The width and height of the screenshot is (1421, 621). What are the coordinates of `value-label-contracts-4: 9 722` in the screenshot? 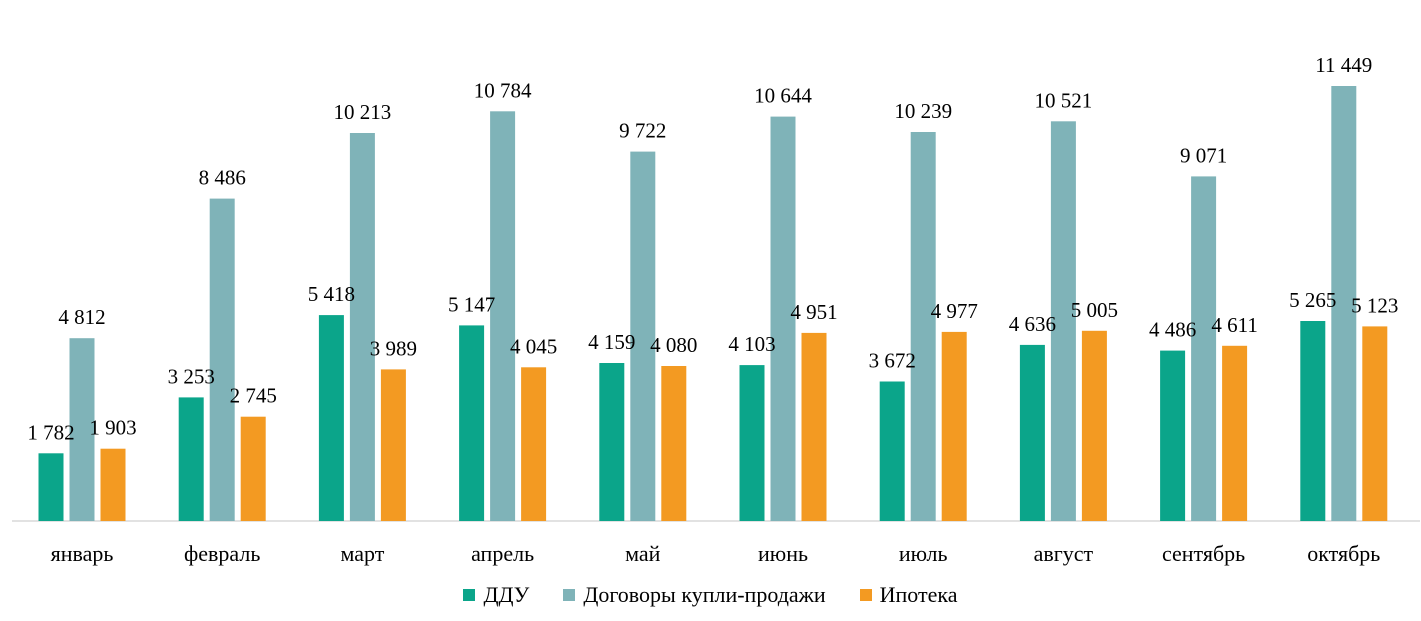 It's located at (642, 131).